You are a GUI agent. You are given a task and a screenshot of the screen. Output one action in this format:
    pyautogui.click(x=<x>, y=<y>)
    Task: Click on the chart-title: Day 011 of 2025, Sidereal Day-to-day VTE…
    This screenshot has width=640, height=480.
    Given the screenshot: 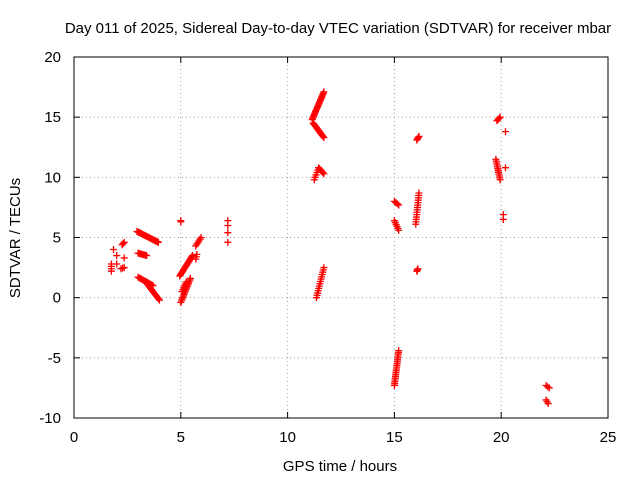 What is the action you would take?
    pyautogui.click(x=338, y=28)
    